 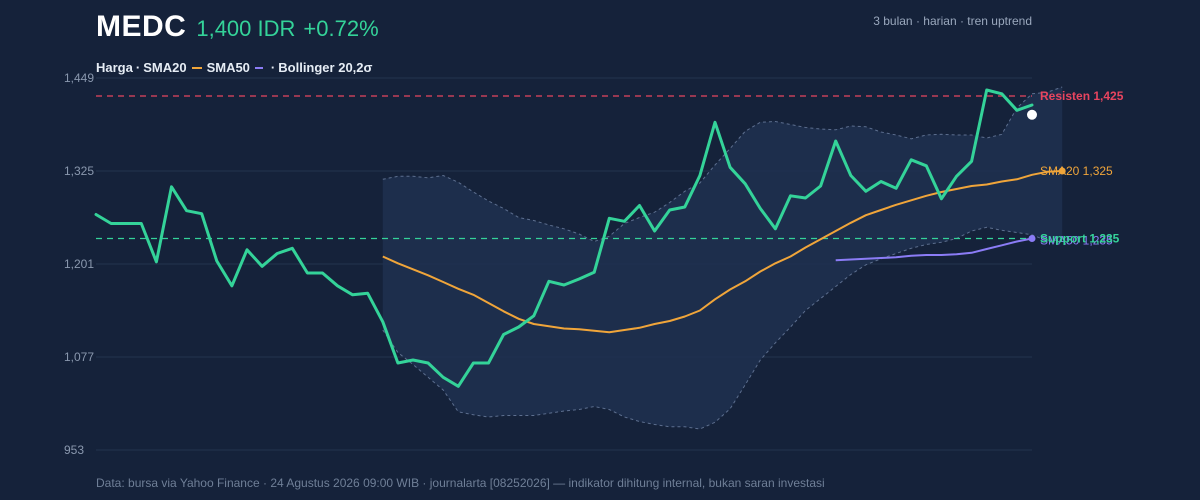 What do you see at coordinates (165, 67) in the screenshot?
I see `legend-sma20: SMA20` at bounding box center [165, 67].